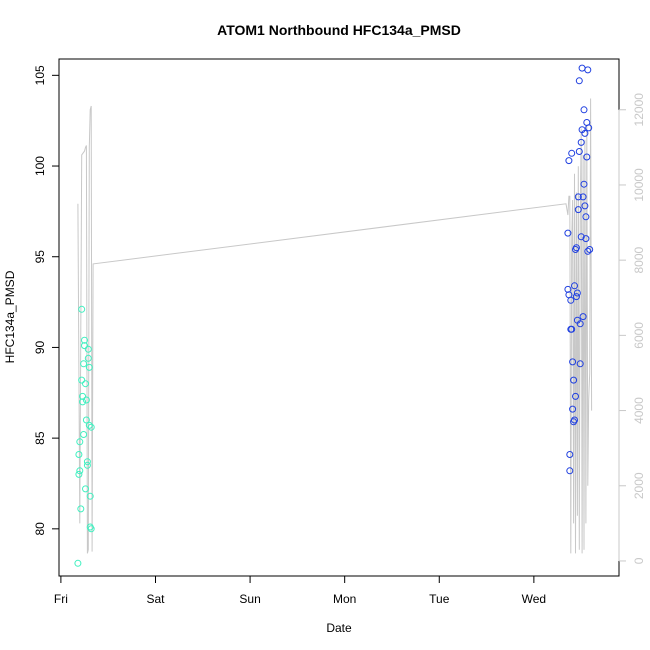 This screenshot has height=650, width=650. I want to click on y-axis-left: 80 85 90 95 100 105, so click(46, 300).